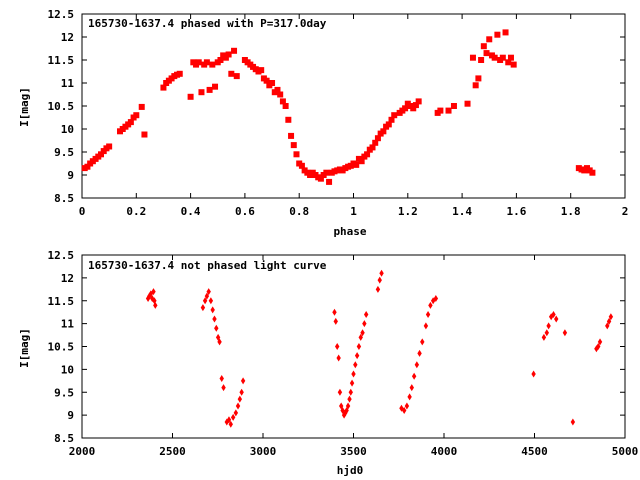 This screenshot has width=640, height=480. I want to click on x-tick-label: 2, so click(625, 211).